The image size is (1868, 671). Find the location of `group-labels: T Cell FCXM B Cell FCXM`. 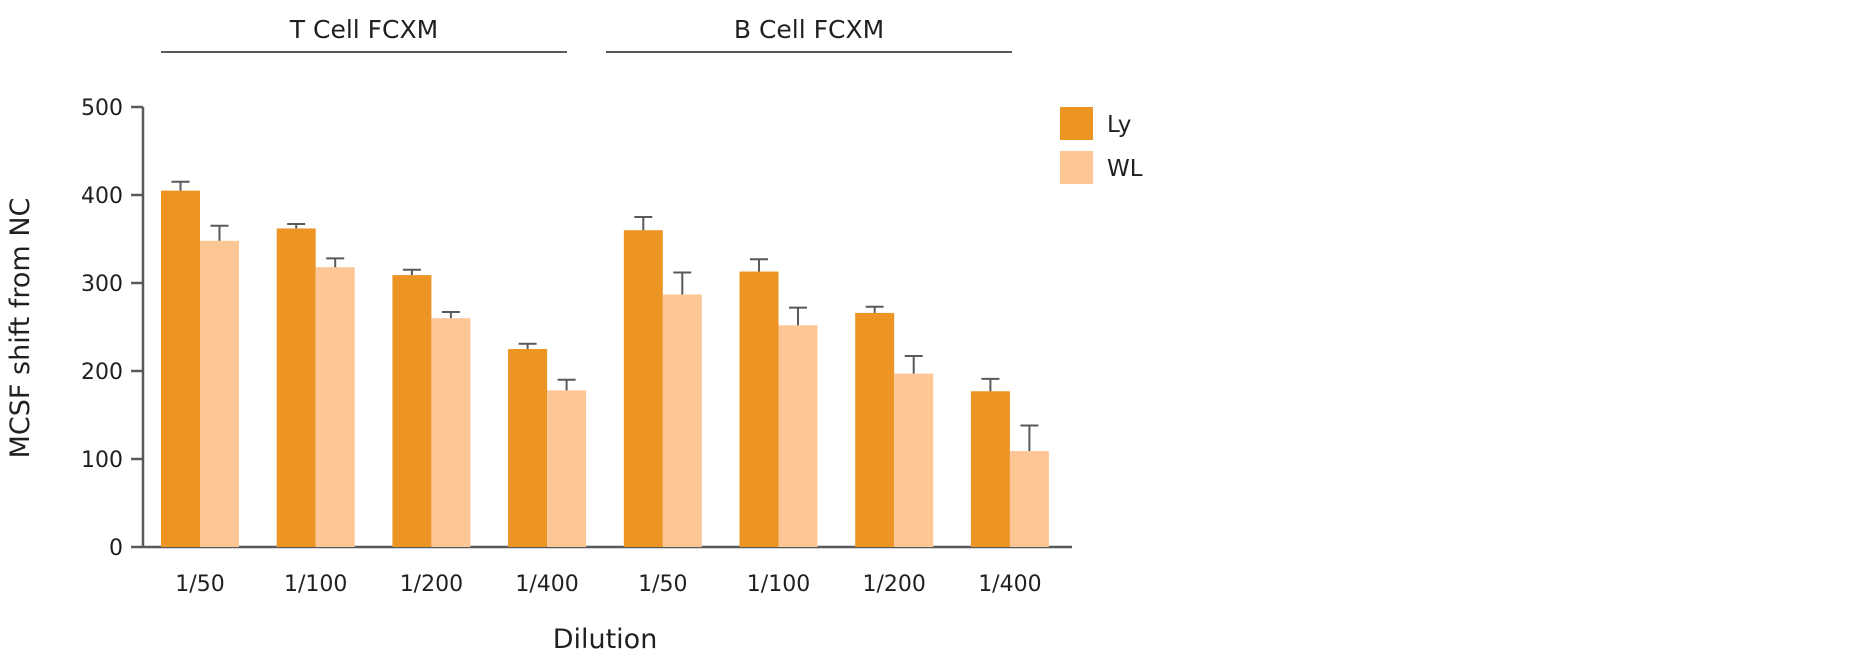

group-labels: T Cell FCXM B Cell FCXM is located at coordinates (586, 34).